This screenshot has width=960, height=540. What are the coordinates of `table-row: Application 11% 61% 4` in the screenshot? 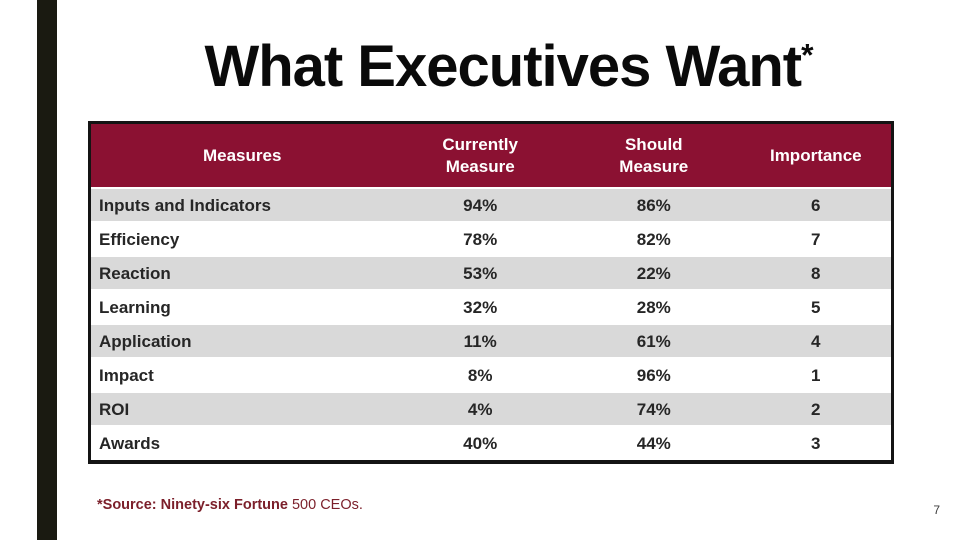 It's located at (491, 341).